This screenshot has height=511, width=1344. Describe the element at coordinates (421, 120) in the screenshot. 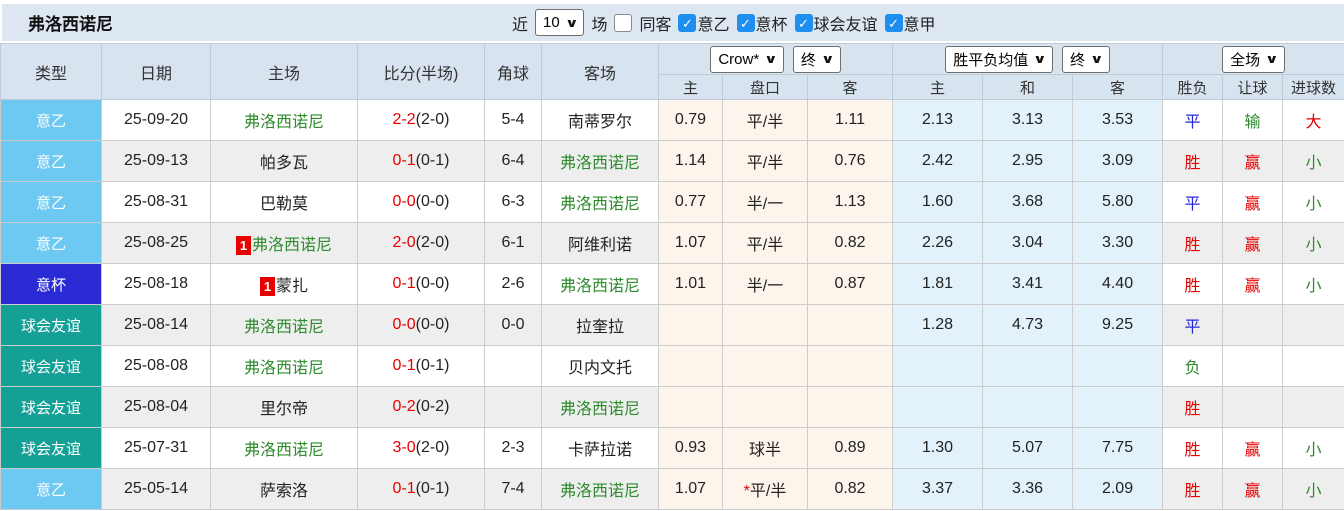

I see `score-cell: 2-2(2-0)` at that location.